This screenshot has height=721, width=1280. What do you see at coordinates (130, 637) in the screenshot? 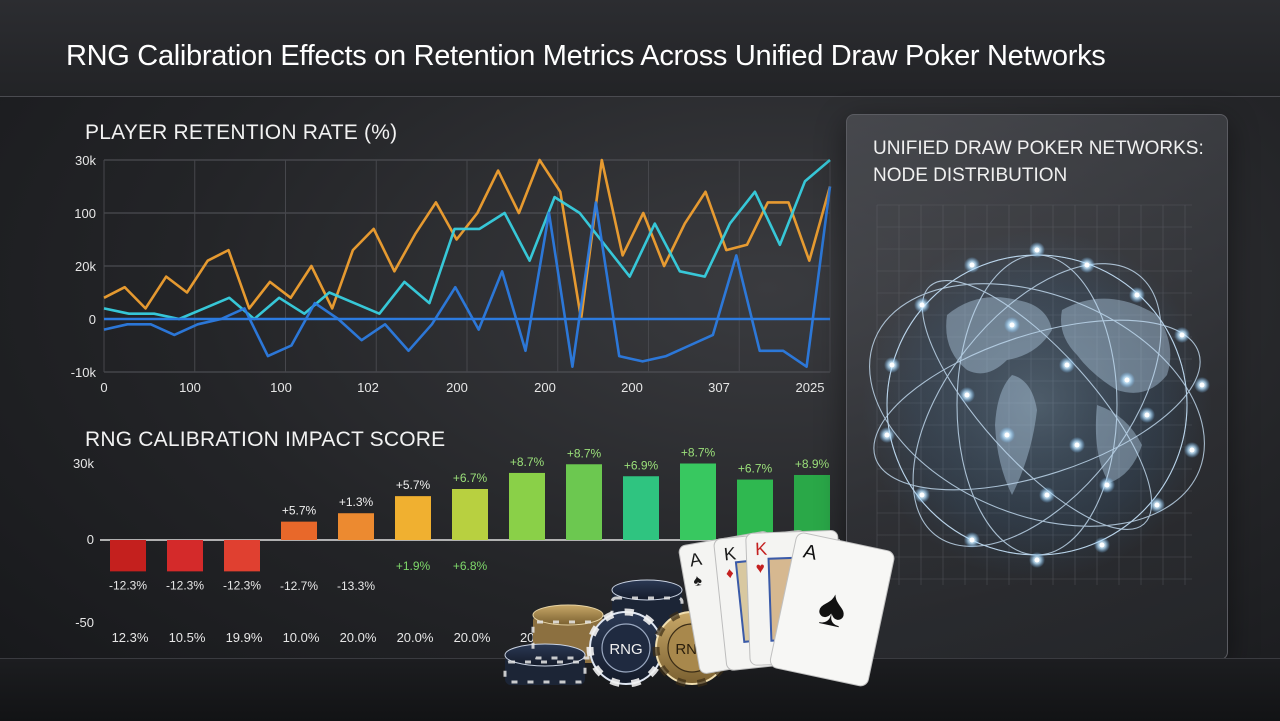
I see `x-tick-label: 12.3%` at bounding box center [130, 637].